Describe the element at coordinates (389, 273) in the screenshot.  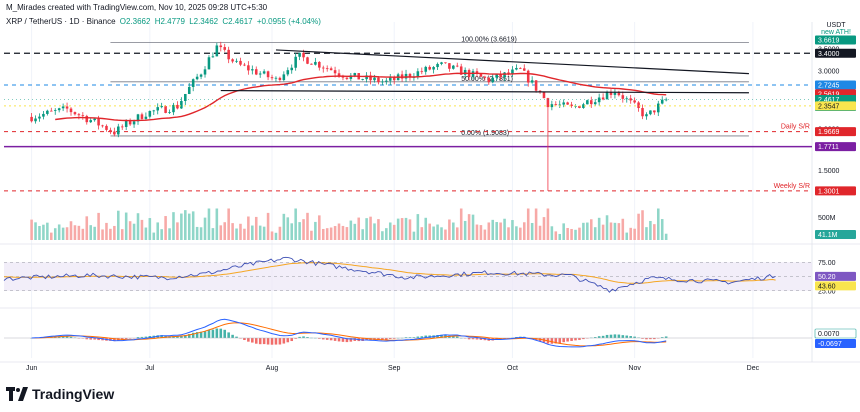
I see `rsi-ma-line` at that location.